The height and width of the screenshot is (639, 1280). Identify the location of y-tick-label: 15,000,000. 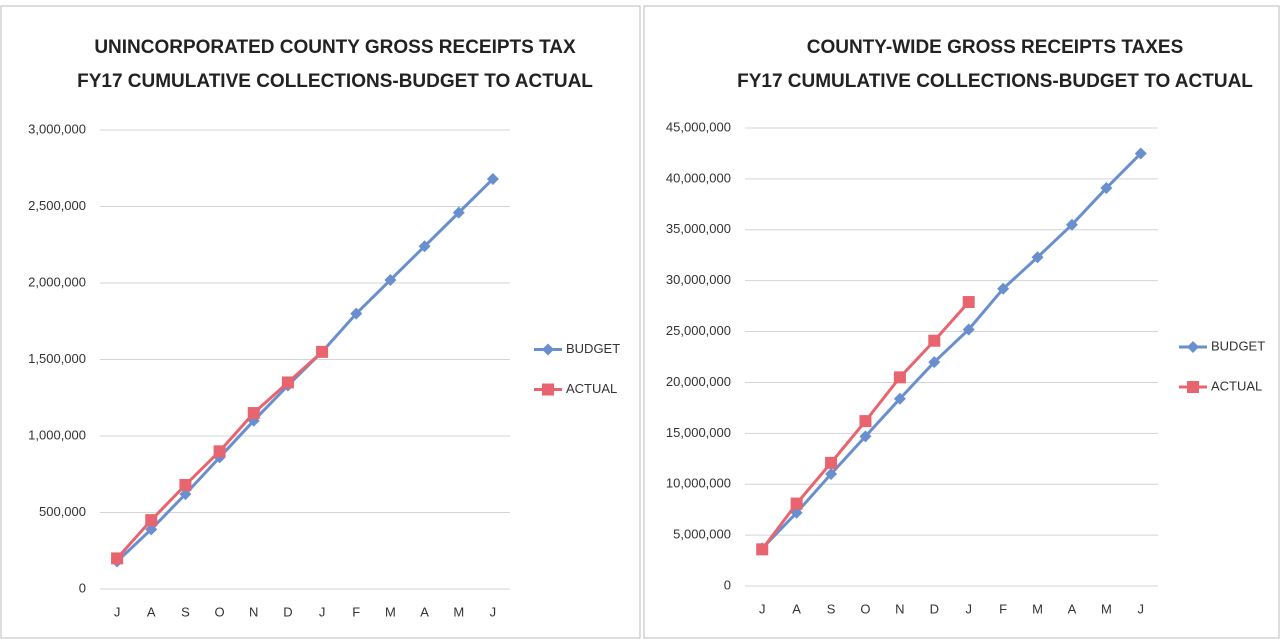
(698, 432).